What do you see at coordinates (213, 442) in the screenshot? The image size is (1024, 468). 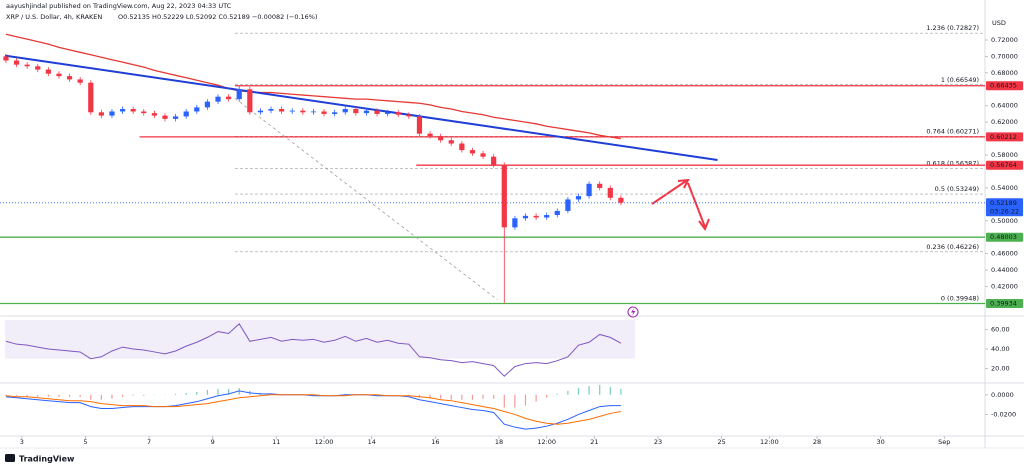 I see `x-tick-label: 9` at bounding box center [213, 442].